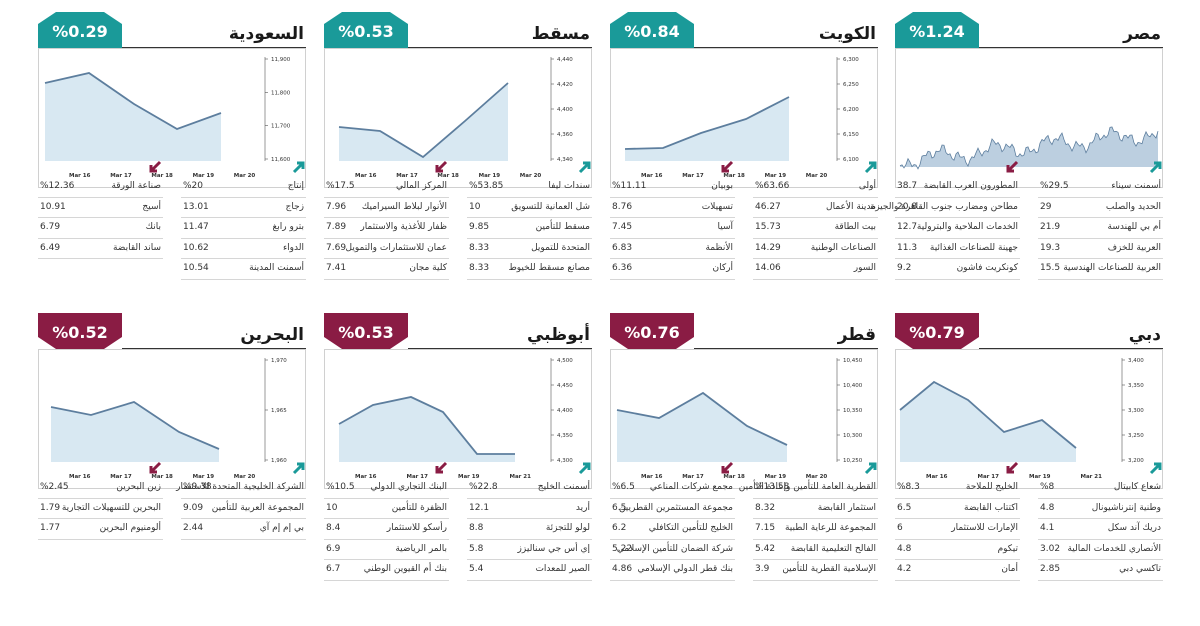 The width and height of the screenshot is (1200, 626). Describe the element at coordinates (281, 160) in the screenshot. I see `y-tick-label: 11,600` at that location.